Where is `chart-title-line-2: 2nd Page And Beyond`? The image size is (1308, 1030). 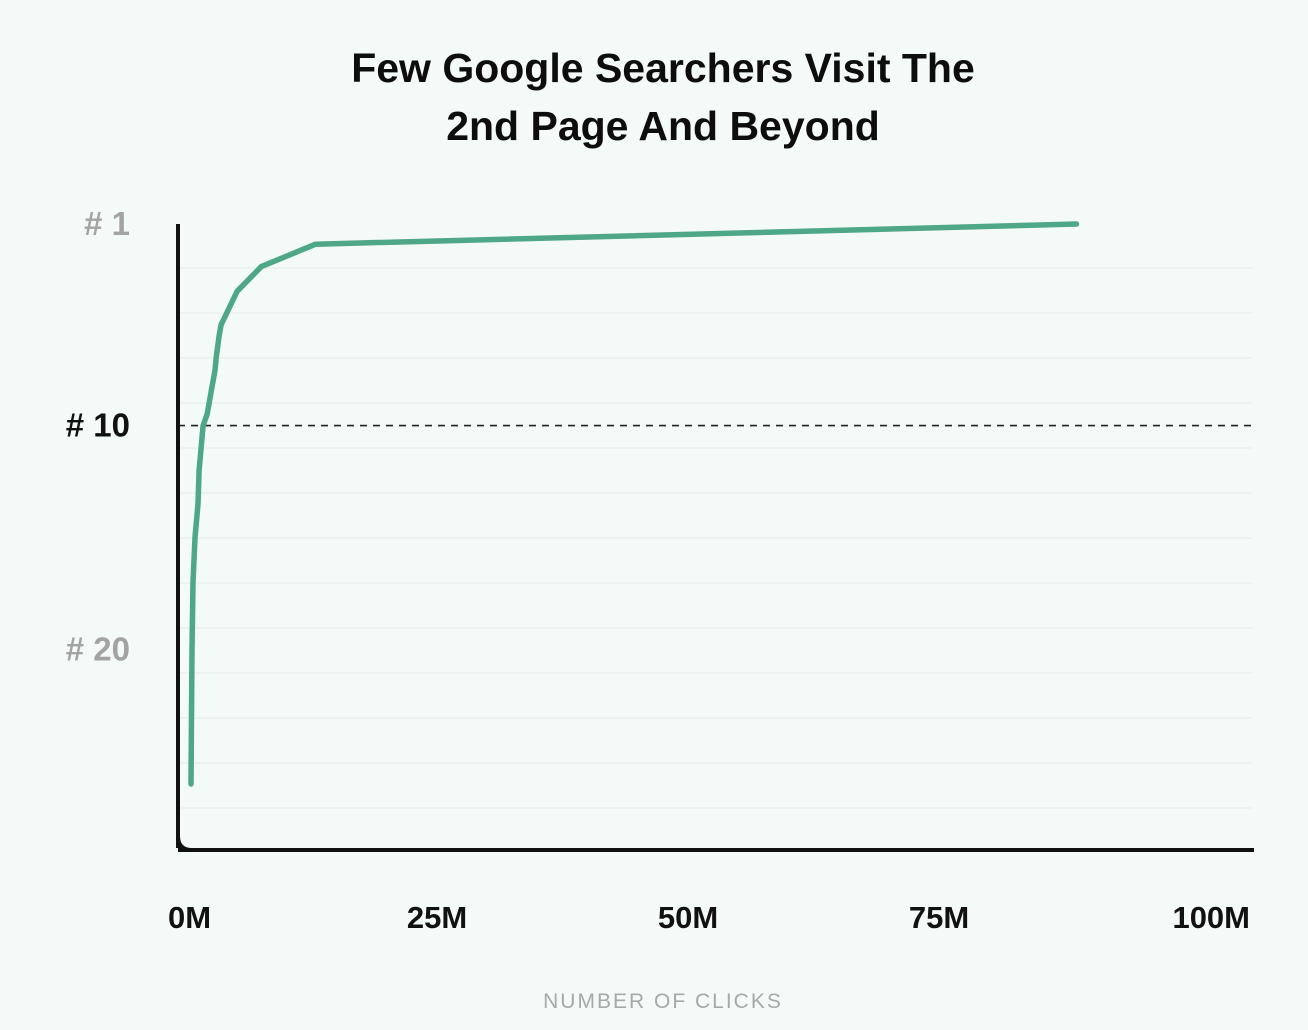 chart-title-line-2: 2nd Page And Beyond is located at coordinates (663, 126).